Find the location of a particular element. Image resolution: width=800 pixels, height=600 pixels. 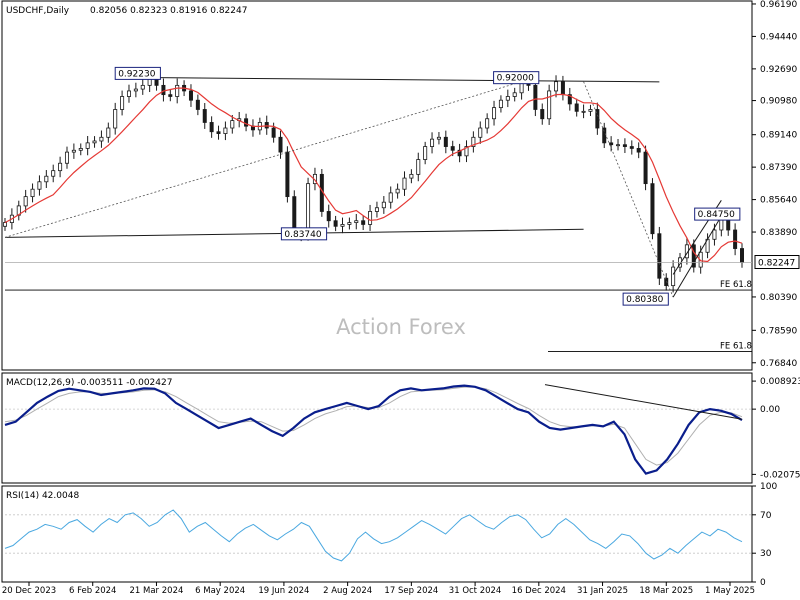

high-label-0-92000: 0.92000 is located at coordinates (515, 79).